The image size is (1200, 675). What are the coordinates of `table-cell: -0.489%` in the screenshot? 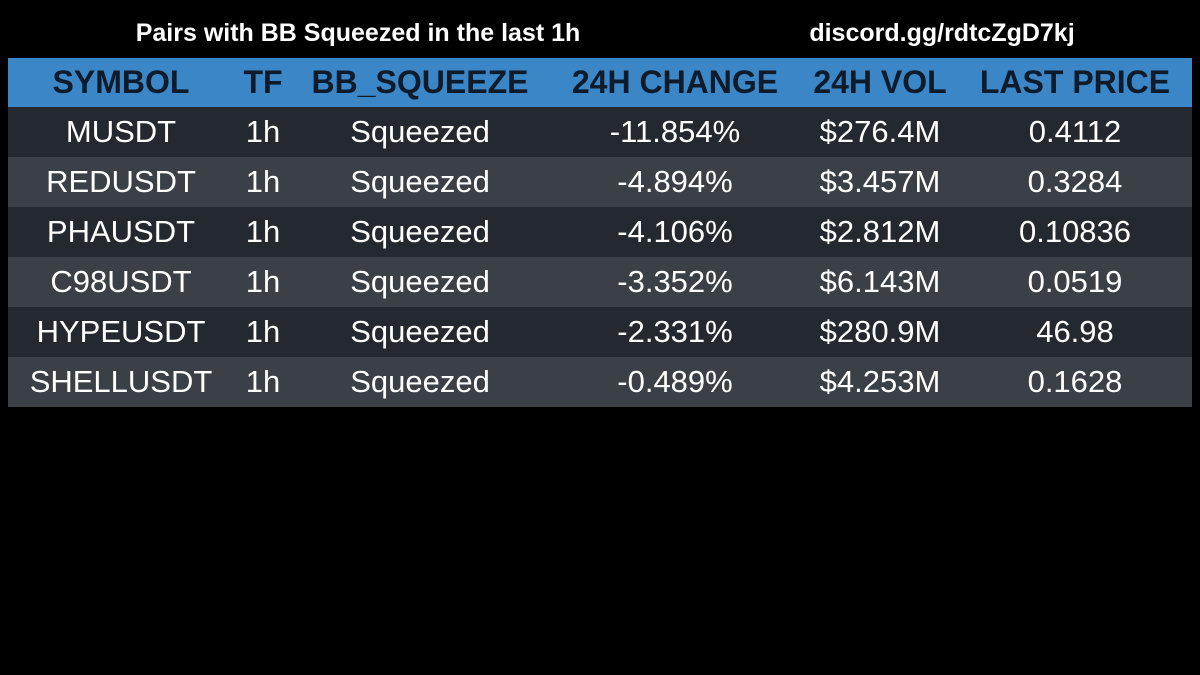 It's located at (675, 382).